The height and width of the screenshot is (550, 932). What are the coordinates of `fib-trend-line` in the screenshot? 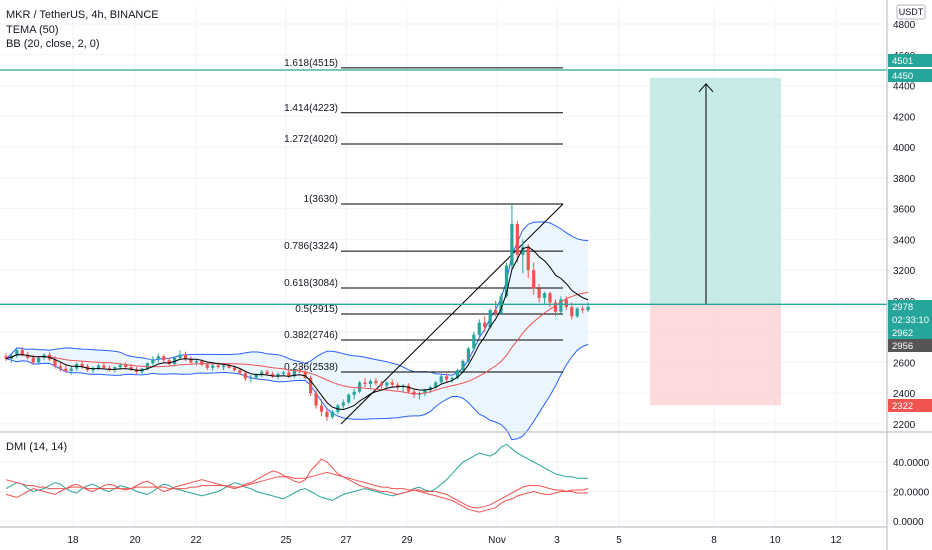 It's located at (452, 314).